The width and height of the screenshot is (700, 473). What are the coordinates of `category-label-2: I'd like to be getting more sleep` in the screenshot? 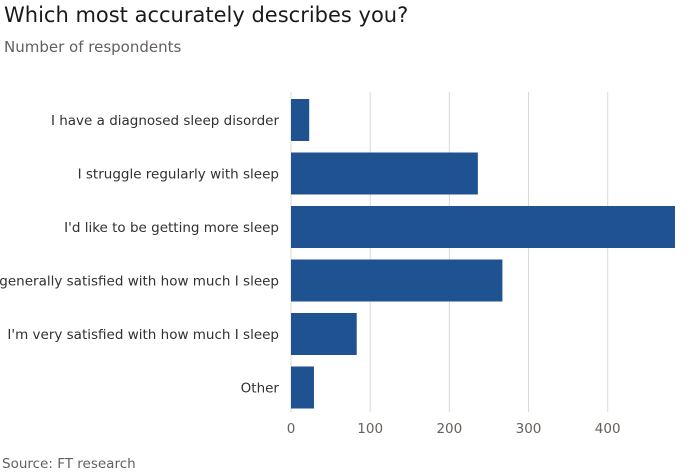 It's located at (171, 228).